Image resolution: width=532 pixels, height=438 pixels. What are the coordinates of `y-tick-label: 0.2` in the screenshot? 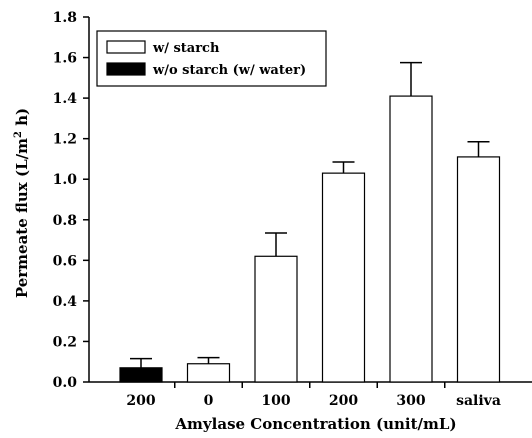 It's located at (65, 342).